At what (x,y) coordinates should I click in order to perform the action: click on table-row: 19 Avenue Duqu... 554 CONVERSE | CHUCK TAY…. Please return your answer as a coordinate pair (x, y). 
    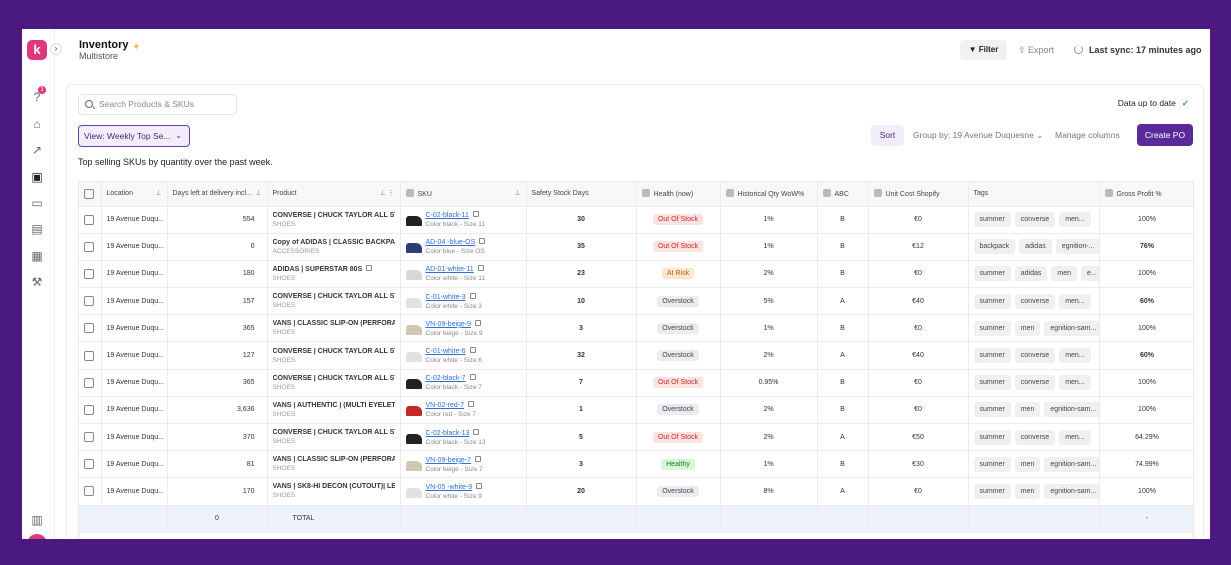
    Looking at the image, I should click on (636, 220).